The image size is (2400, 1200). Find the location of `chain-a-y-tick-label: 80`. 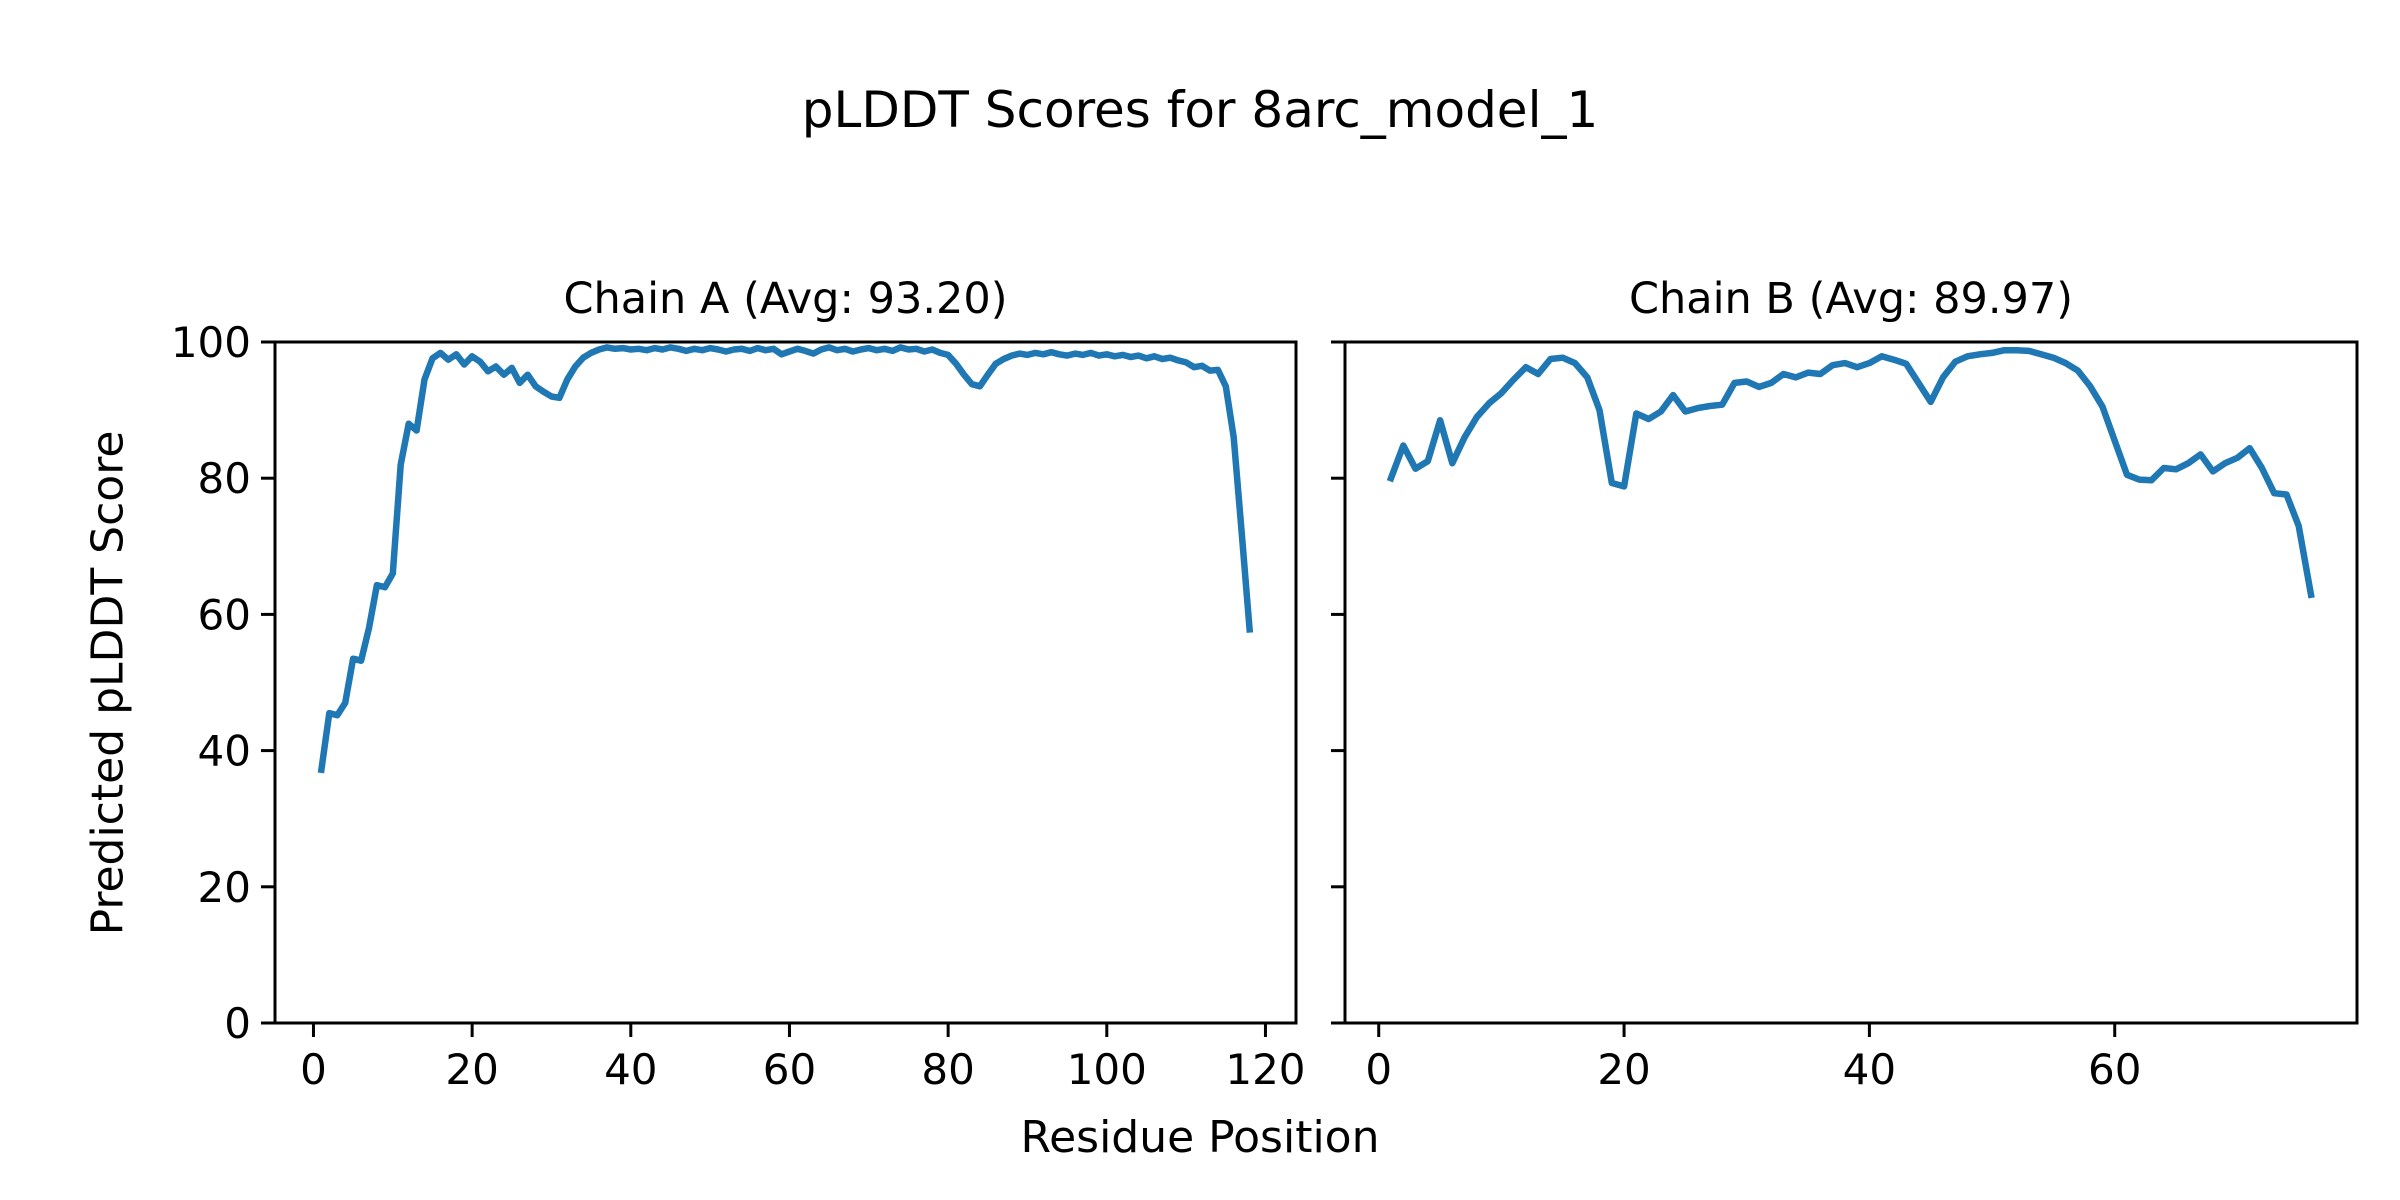

chain-a-y-tick-label: 80 is located at coordinates (224, 478).